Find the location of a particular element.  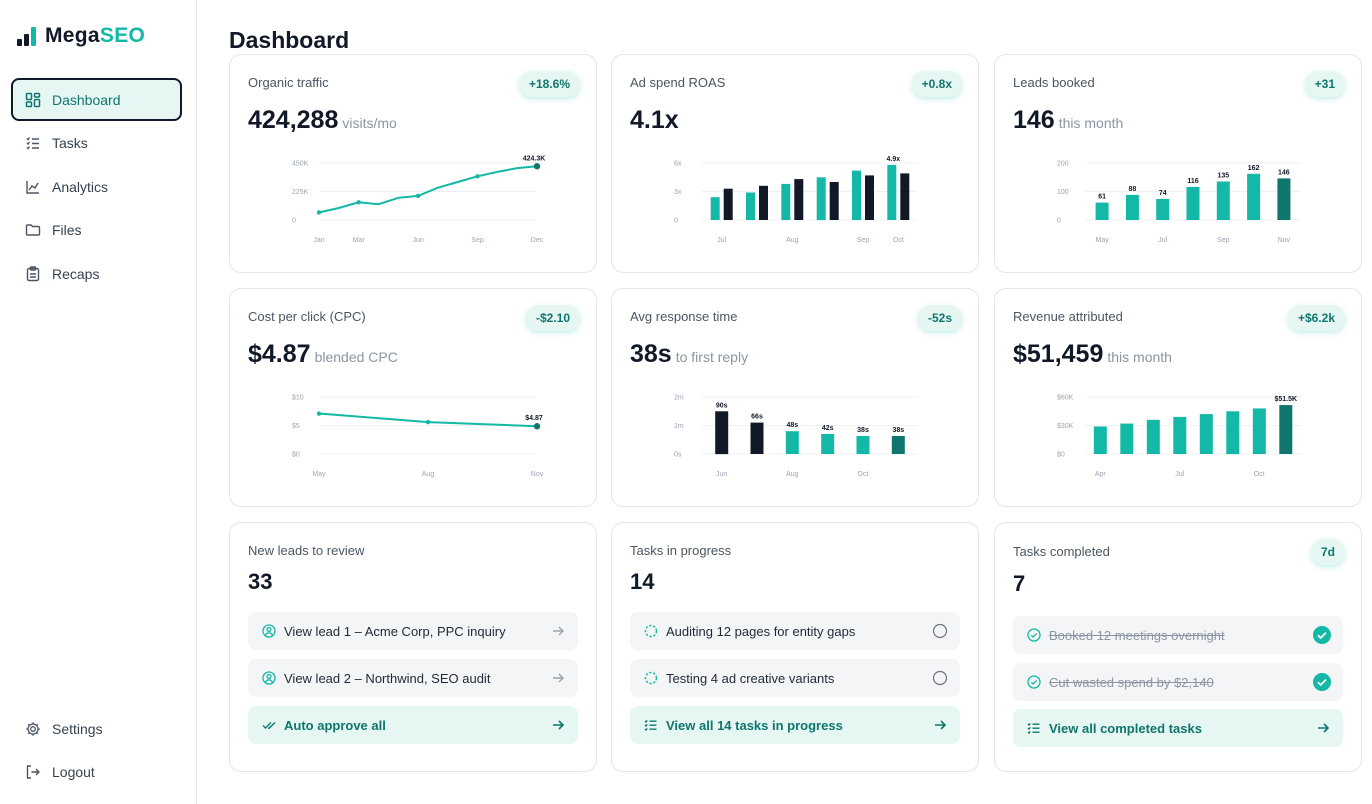

sidebar-item-label: Settings is located at coordinates (77, 728).